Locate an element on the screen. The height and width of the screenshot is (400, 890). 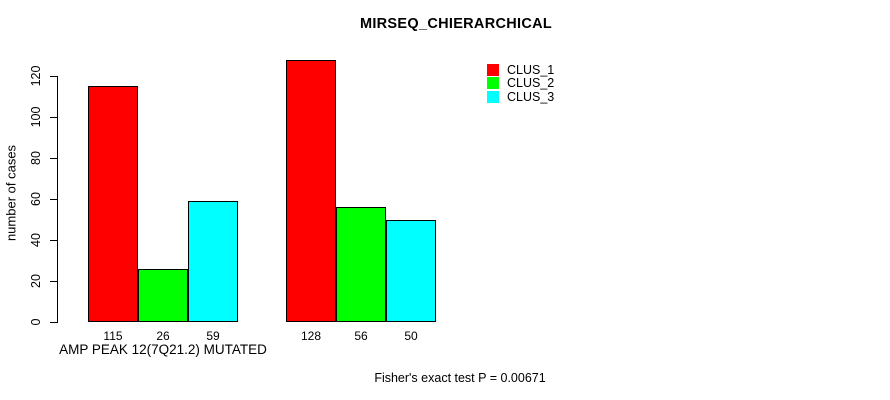
y-axis-tick-label: 60 is located at coordinates (36, 199).